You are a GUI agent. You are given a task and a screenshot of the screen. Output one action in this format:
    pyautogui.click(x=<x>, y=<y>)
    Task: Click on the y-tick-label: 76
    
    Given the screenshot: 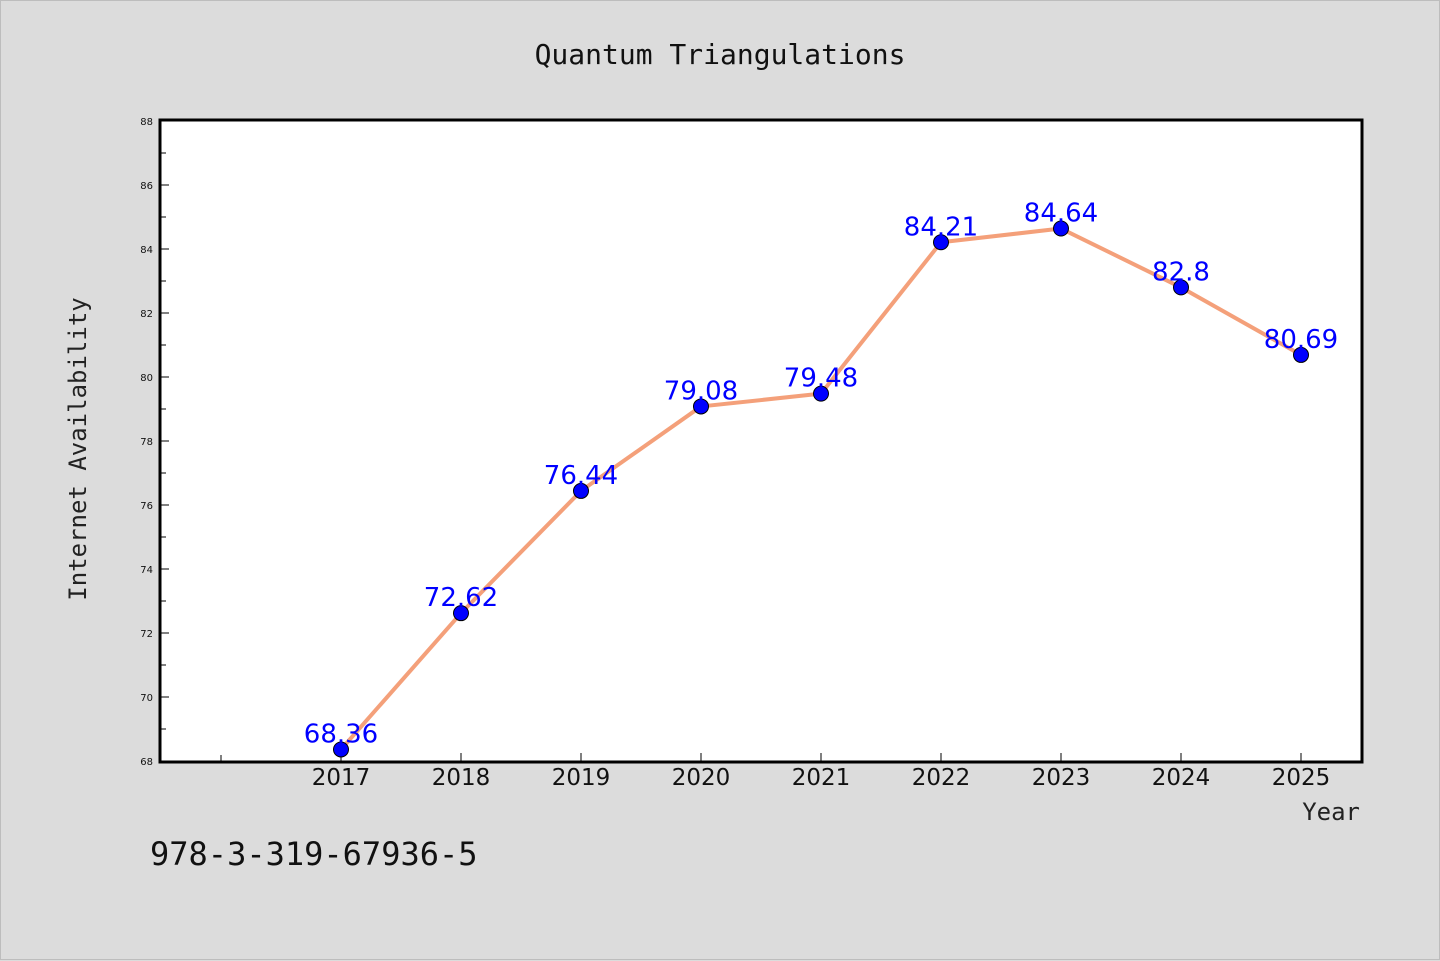 What is the action you would take?
    pyautogui.click(x=146, y=506)
    